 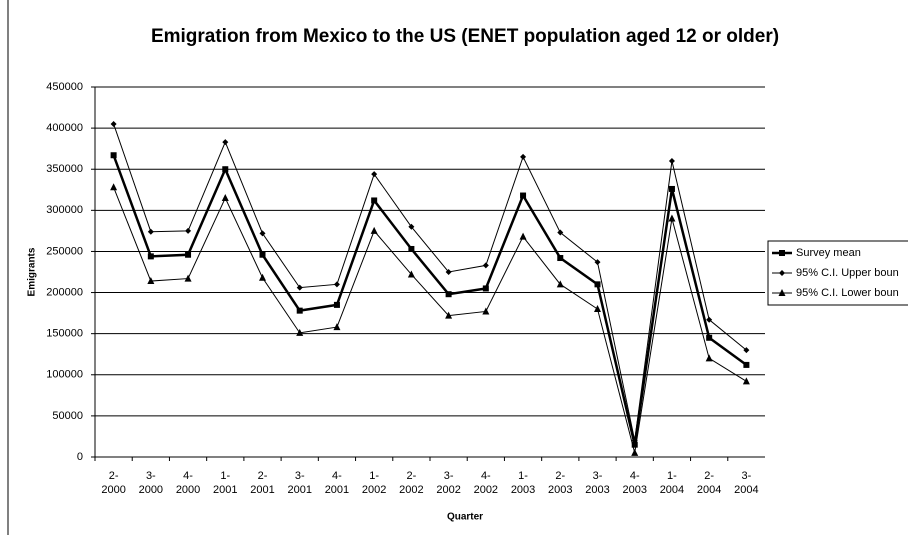 What do you see at coordinates (67, 416) in the screenshot?
I see `y-tick-label: 50000` at bounding box center [67, 416].